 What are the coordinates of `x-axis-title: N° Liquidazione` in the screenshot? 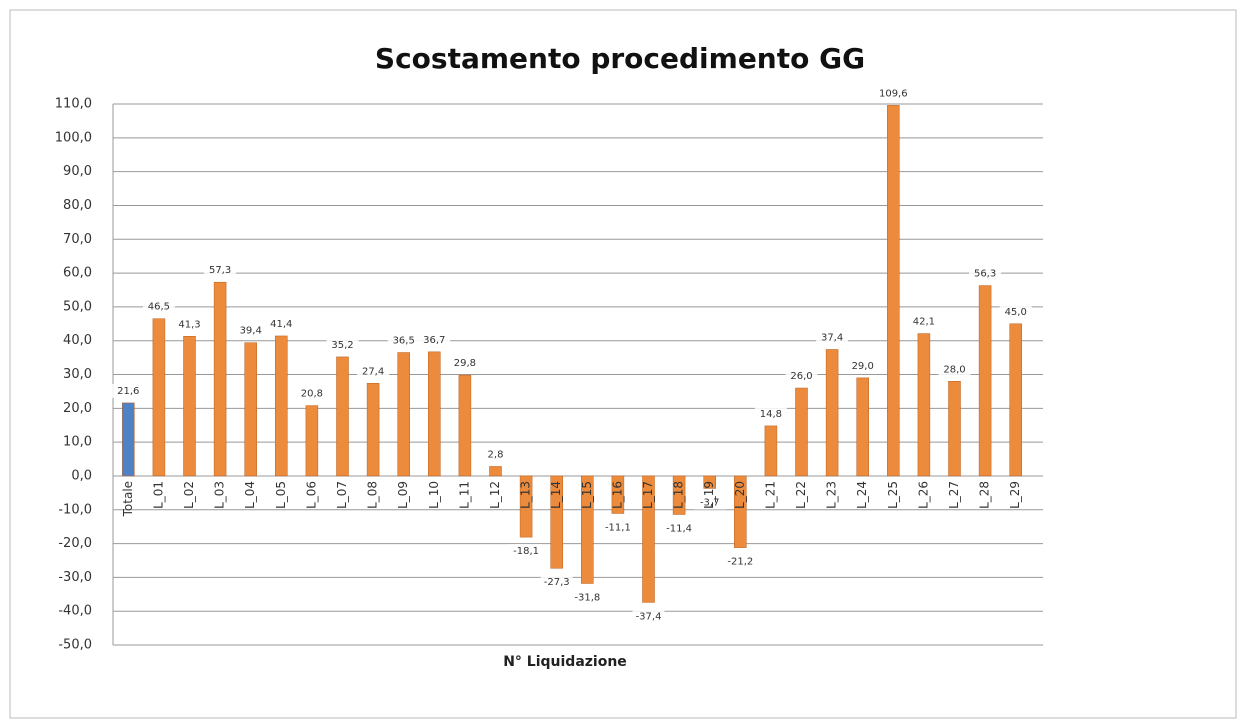 It's located at (565, 662).